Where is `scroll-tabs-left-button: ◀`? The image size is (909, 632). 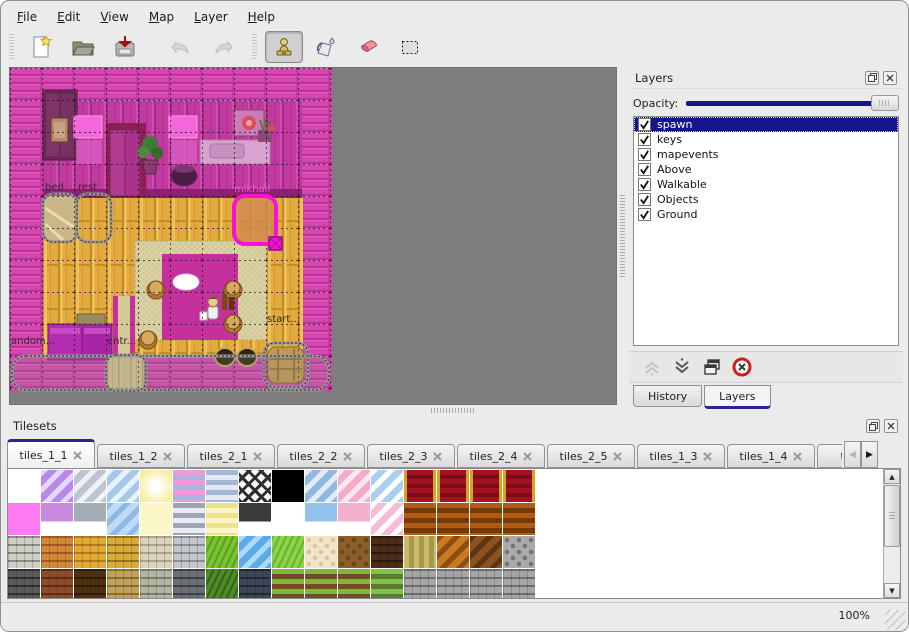
scroll-tabs-left-button: ◀ is located at coordinates (852, 454).